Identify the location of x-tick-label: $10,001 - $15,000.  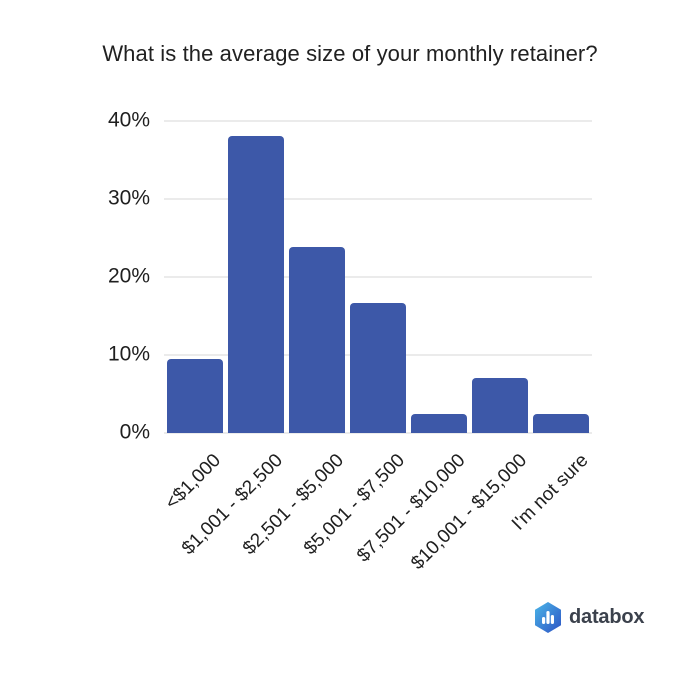
(469, 512).